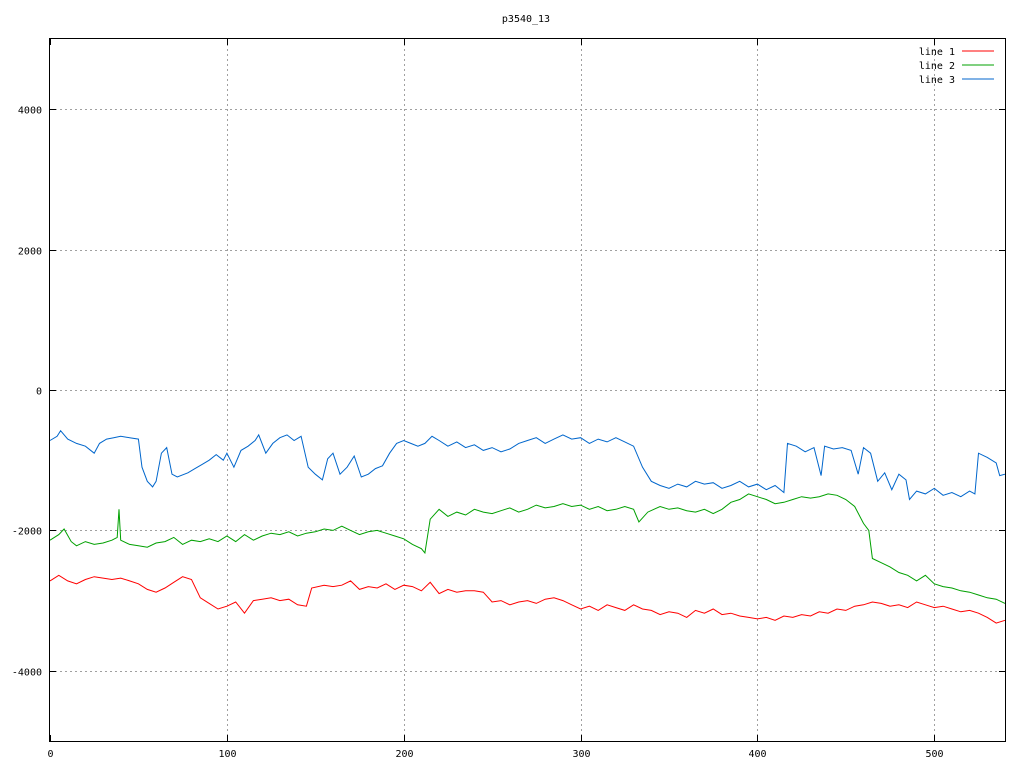  Describe the element at coordinates (581, 754) in the screenshot. I see `x-tick-label: 300` at that location.